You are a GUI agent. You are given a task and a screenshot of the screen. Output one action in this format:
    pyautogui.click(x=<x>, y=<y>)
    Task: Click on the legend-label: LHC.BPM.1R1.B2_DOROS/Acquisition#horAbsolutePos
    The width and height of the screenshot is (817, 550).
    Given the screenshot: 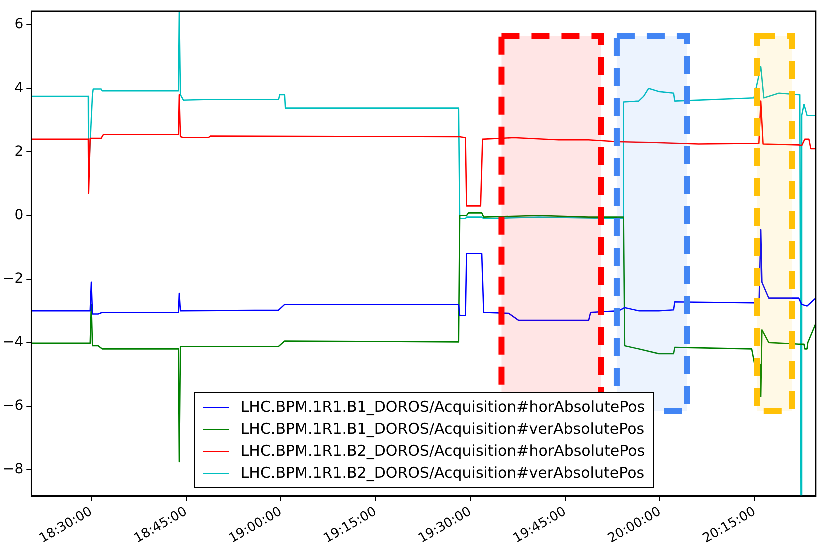 What is the action you would take?
    pyautogui.click(x=443, y=451)
    